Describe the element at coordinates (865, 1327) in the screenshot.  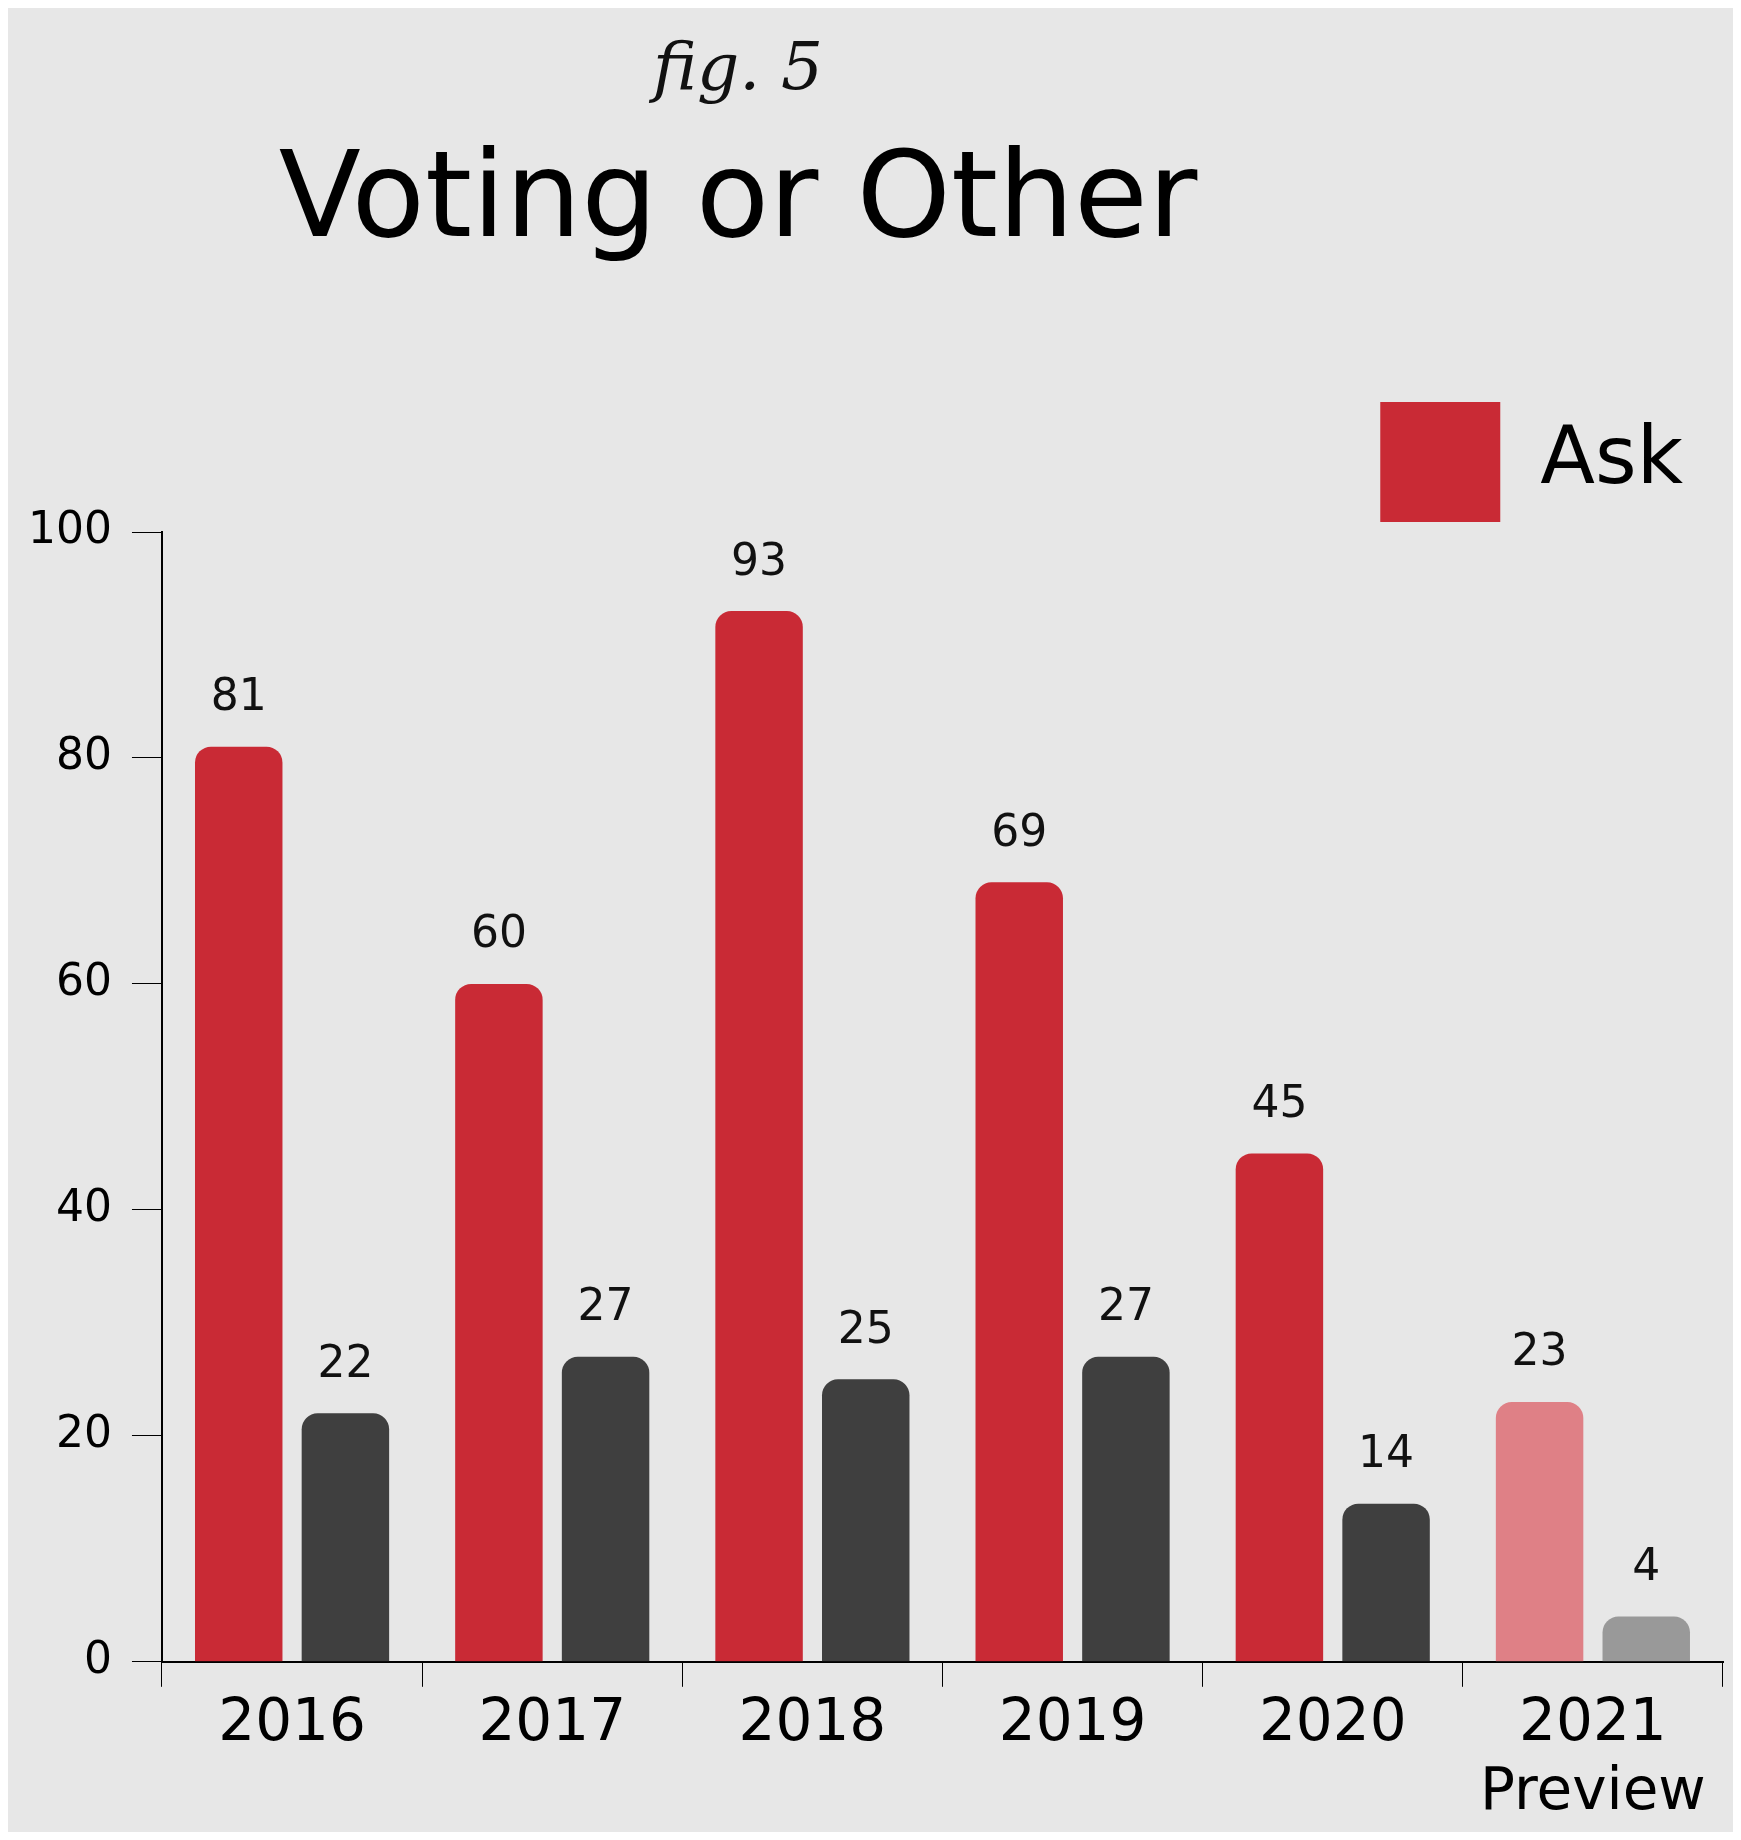
I see `data-label: 25` at that location.